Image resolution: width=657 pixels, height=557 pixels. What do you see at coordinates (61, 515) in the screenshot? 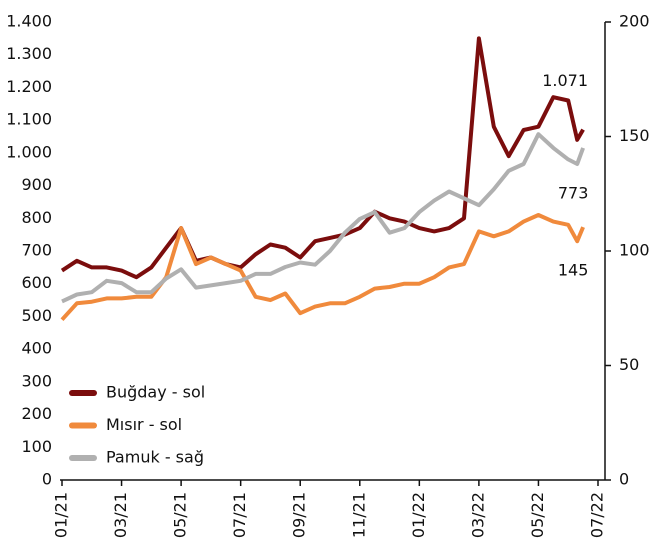
I see `x-tick-label: 01/21` at bounding box center [61, 515].